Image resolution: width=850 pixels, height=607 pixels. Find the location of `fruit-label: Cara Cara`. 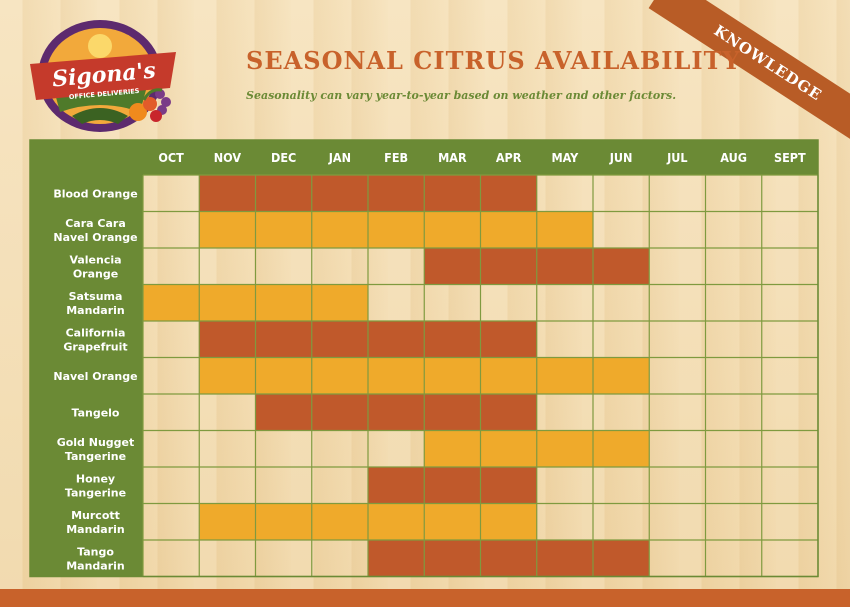

fruit-label: Cara Cara is located at coordinates (95, 223).